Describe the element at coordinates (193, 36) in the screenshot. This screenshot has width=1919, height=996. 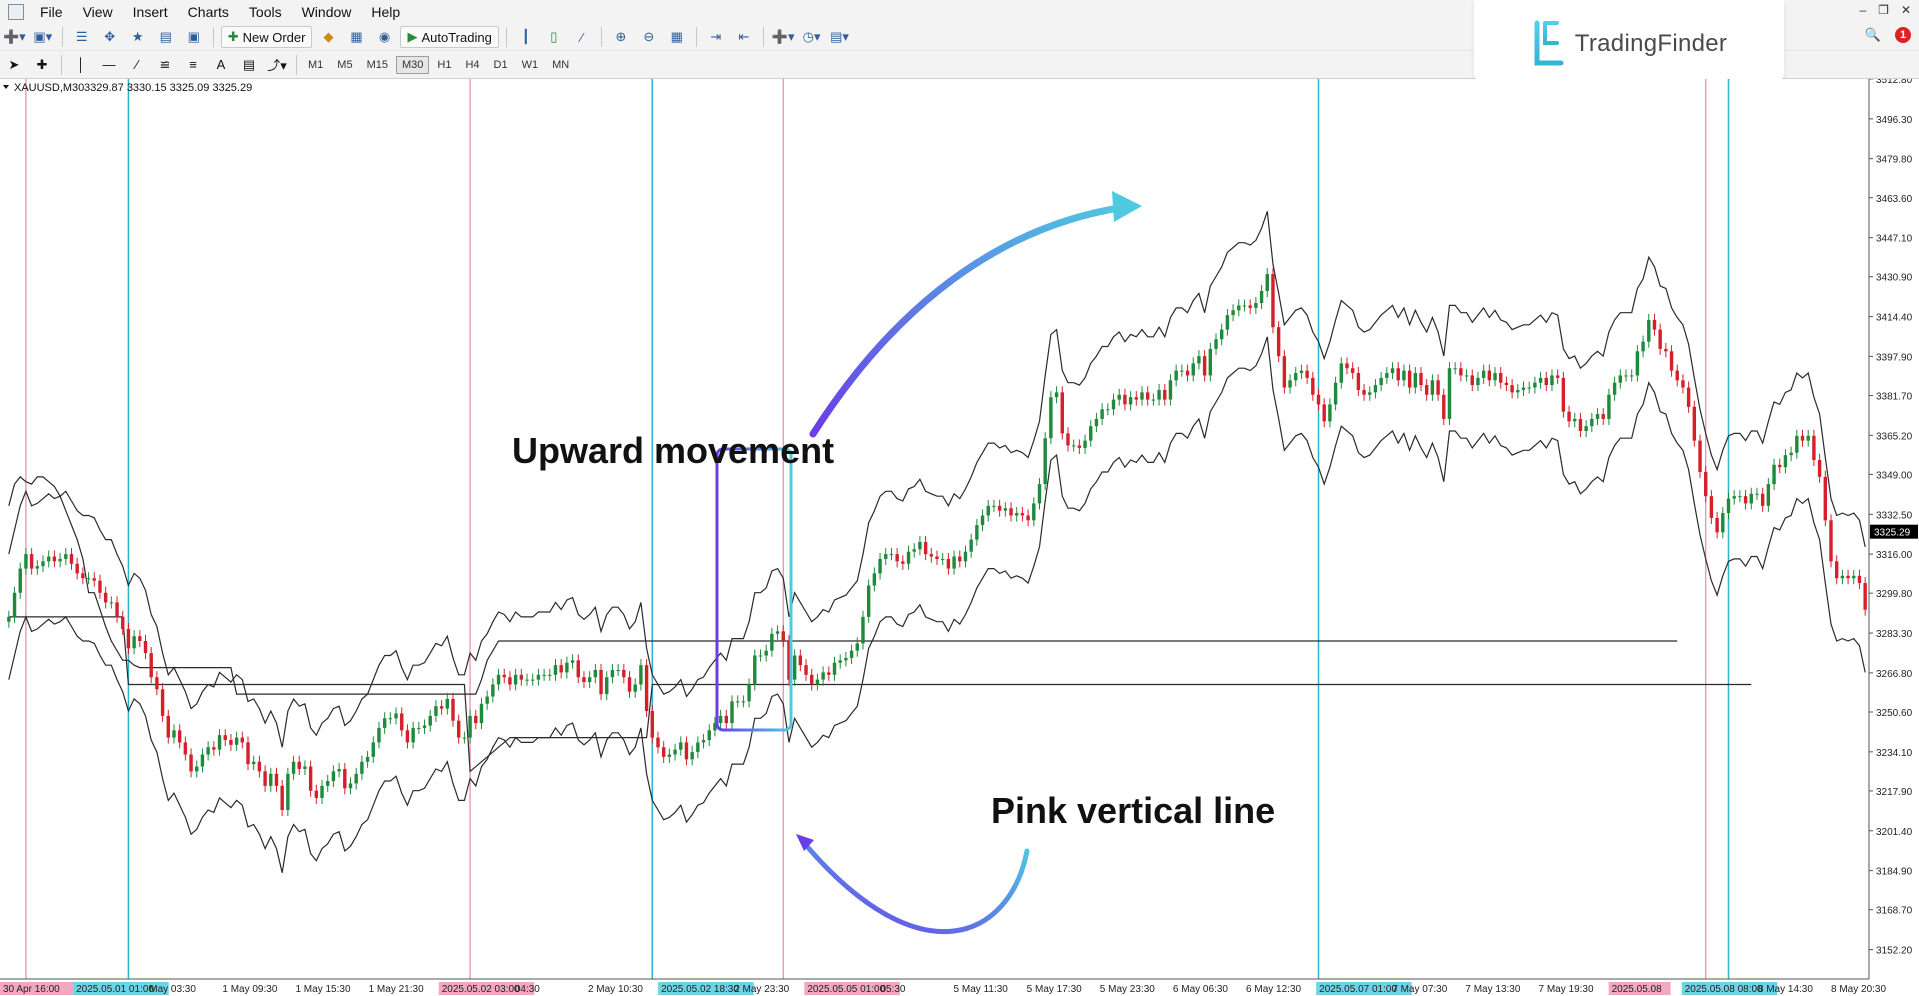
I see `tester-icon: ▣` at that location.